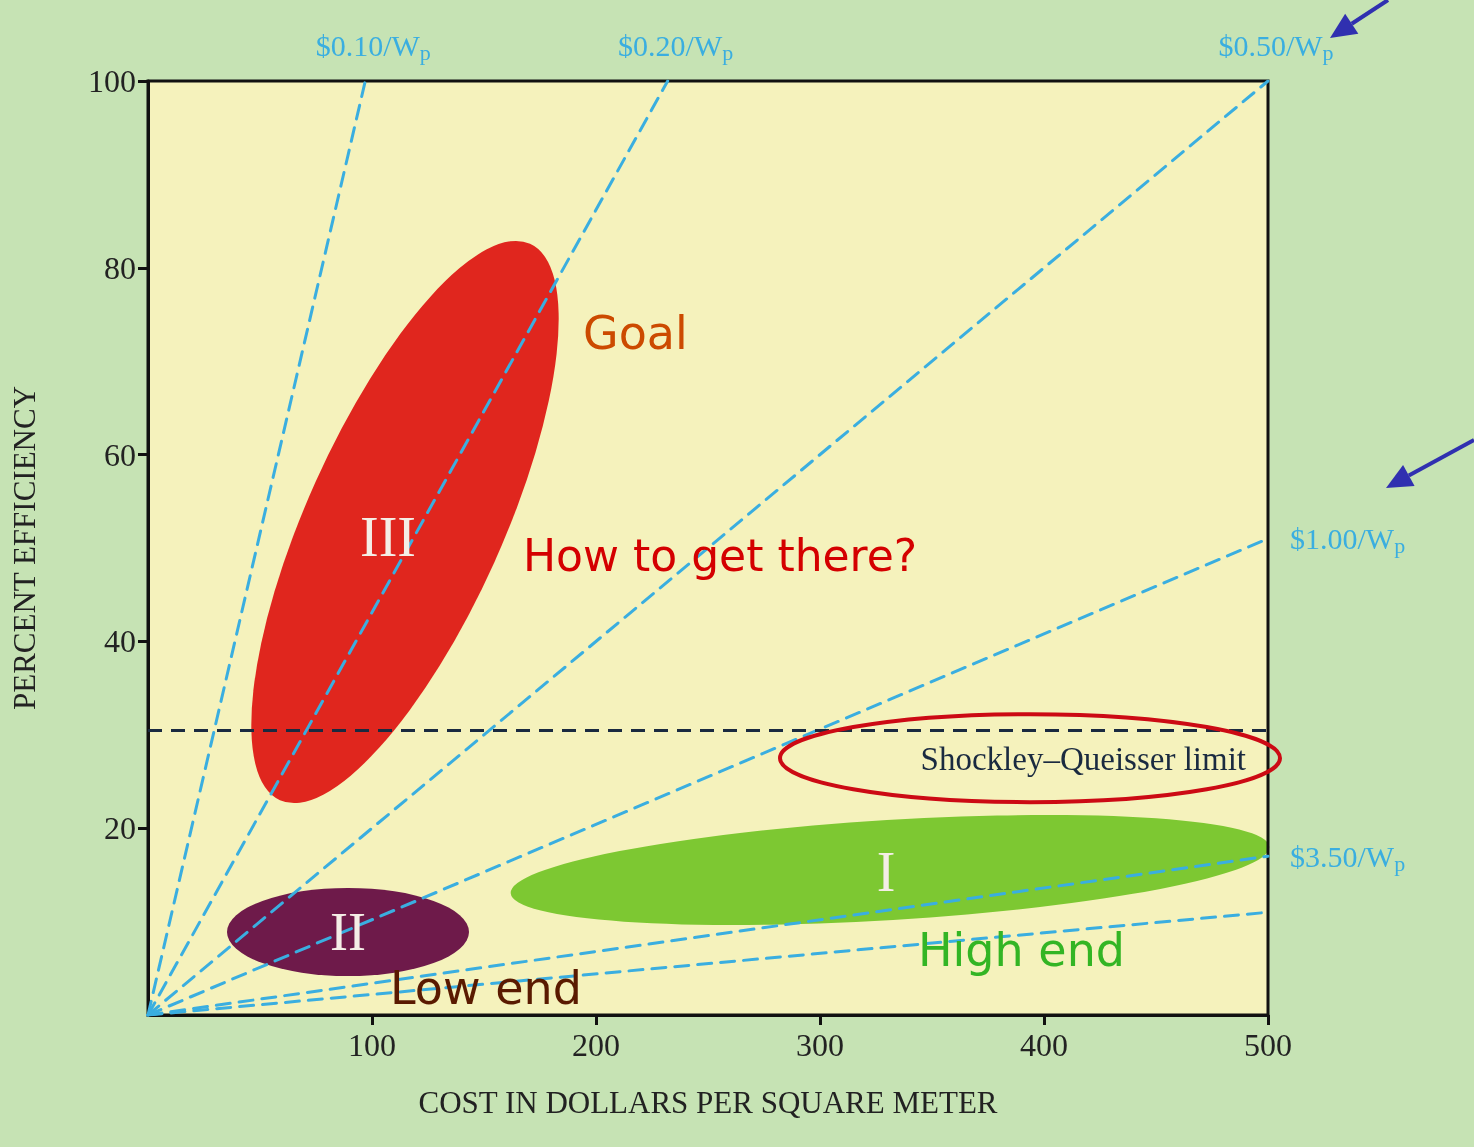 Image resolution: width=1474 pixels, height=1147 pixels. What do you see at coordinates (24, 548) in the screenshot?
I see `y-axis-title: PERCENT EFFICIENCY` at bounding box center [24, 548].